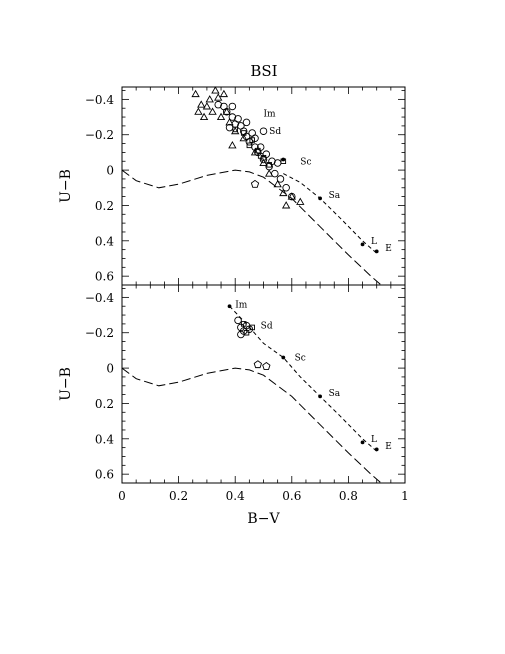 This screenshot has width=505, height=654. What do you see at coordinates (263, 519) in the screenshot?
I see `x-axis-label: B−V` at bounding box center [263, 519].